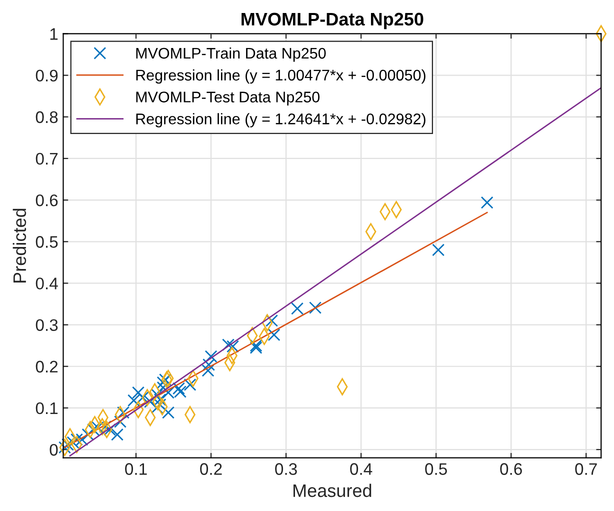 Image resolution: width=614 pixels, height=511 pixels. What do you see at coordinates (47, 158) in the screenshot?
I see `y-tick-label: 0.7` at bounding box center [47, 158].